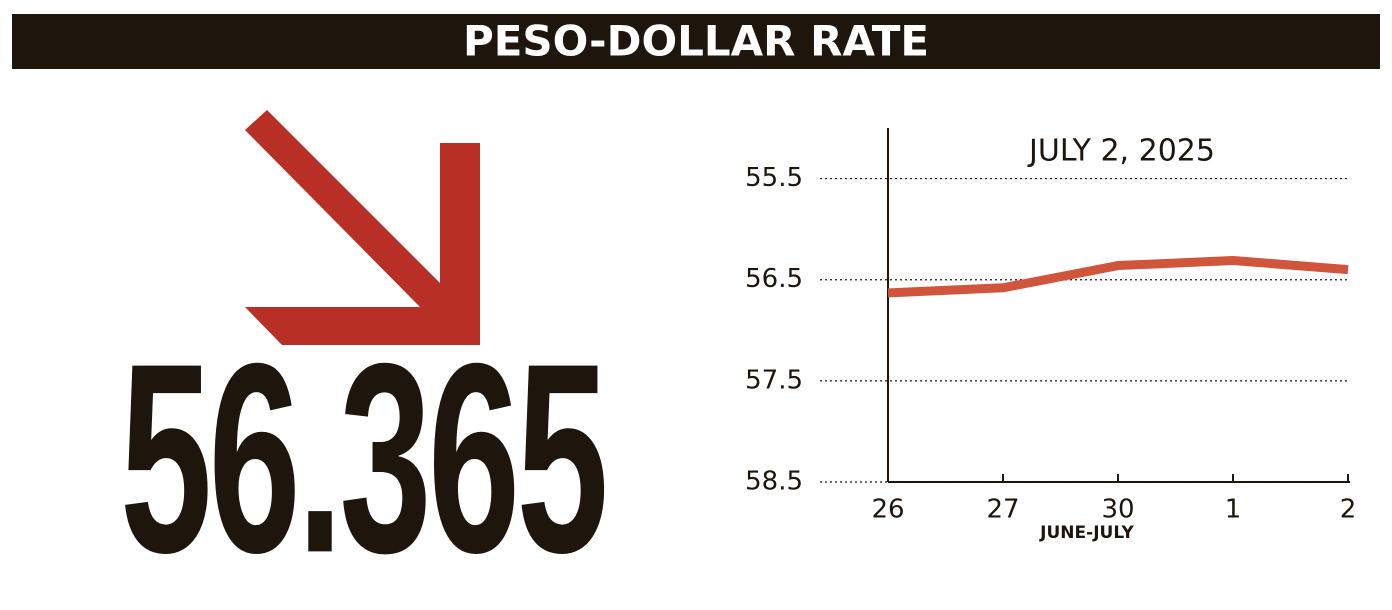  What do you see at coordinates (1348, 510) in the screenshot?
I see `x-tick-label: 2` at bounding box center [1348, 510].